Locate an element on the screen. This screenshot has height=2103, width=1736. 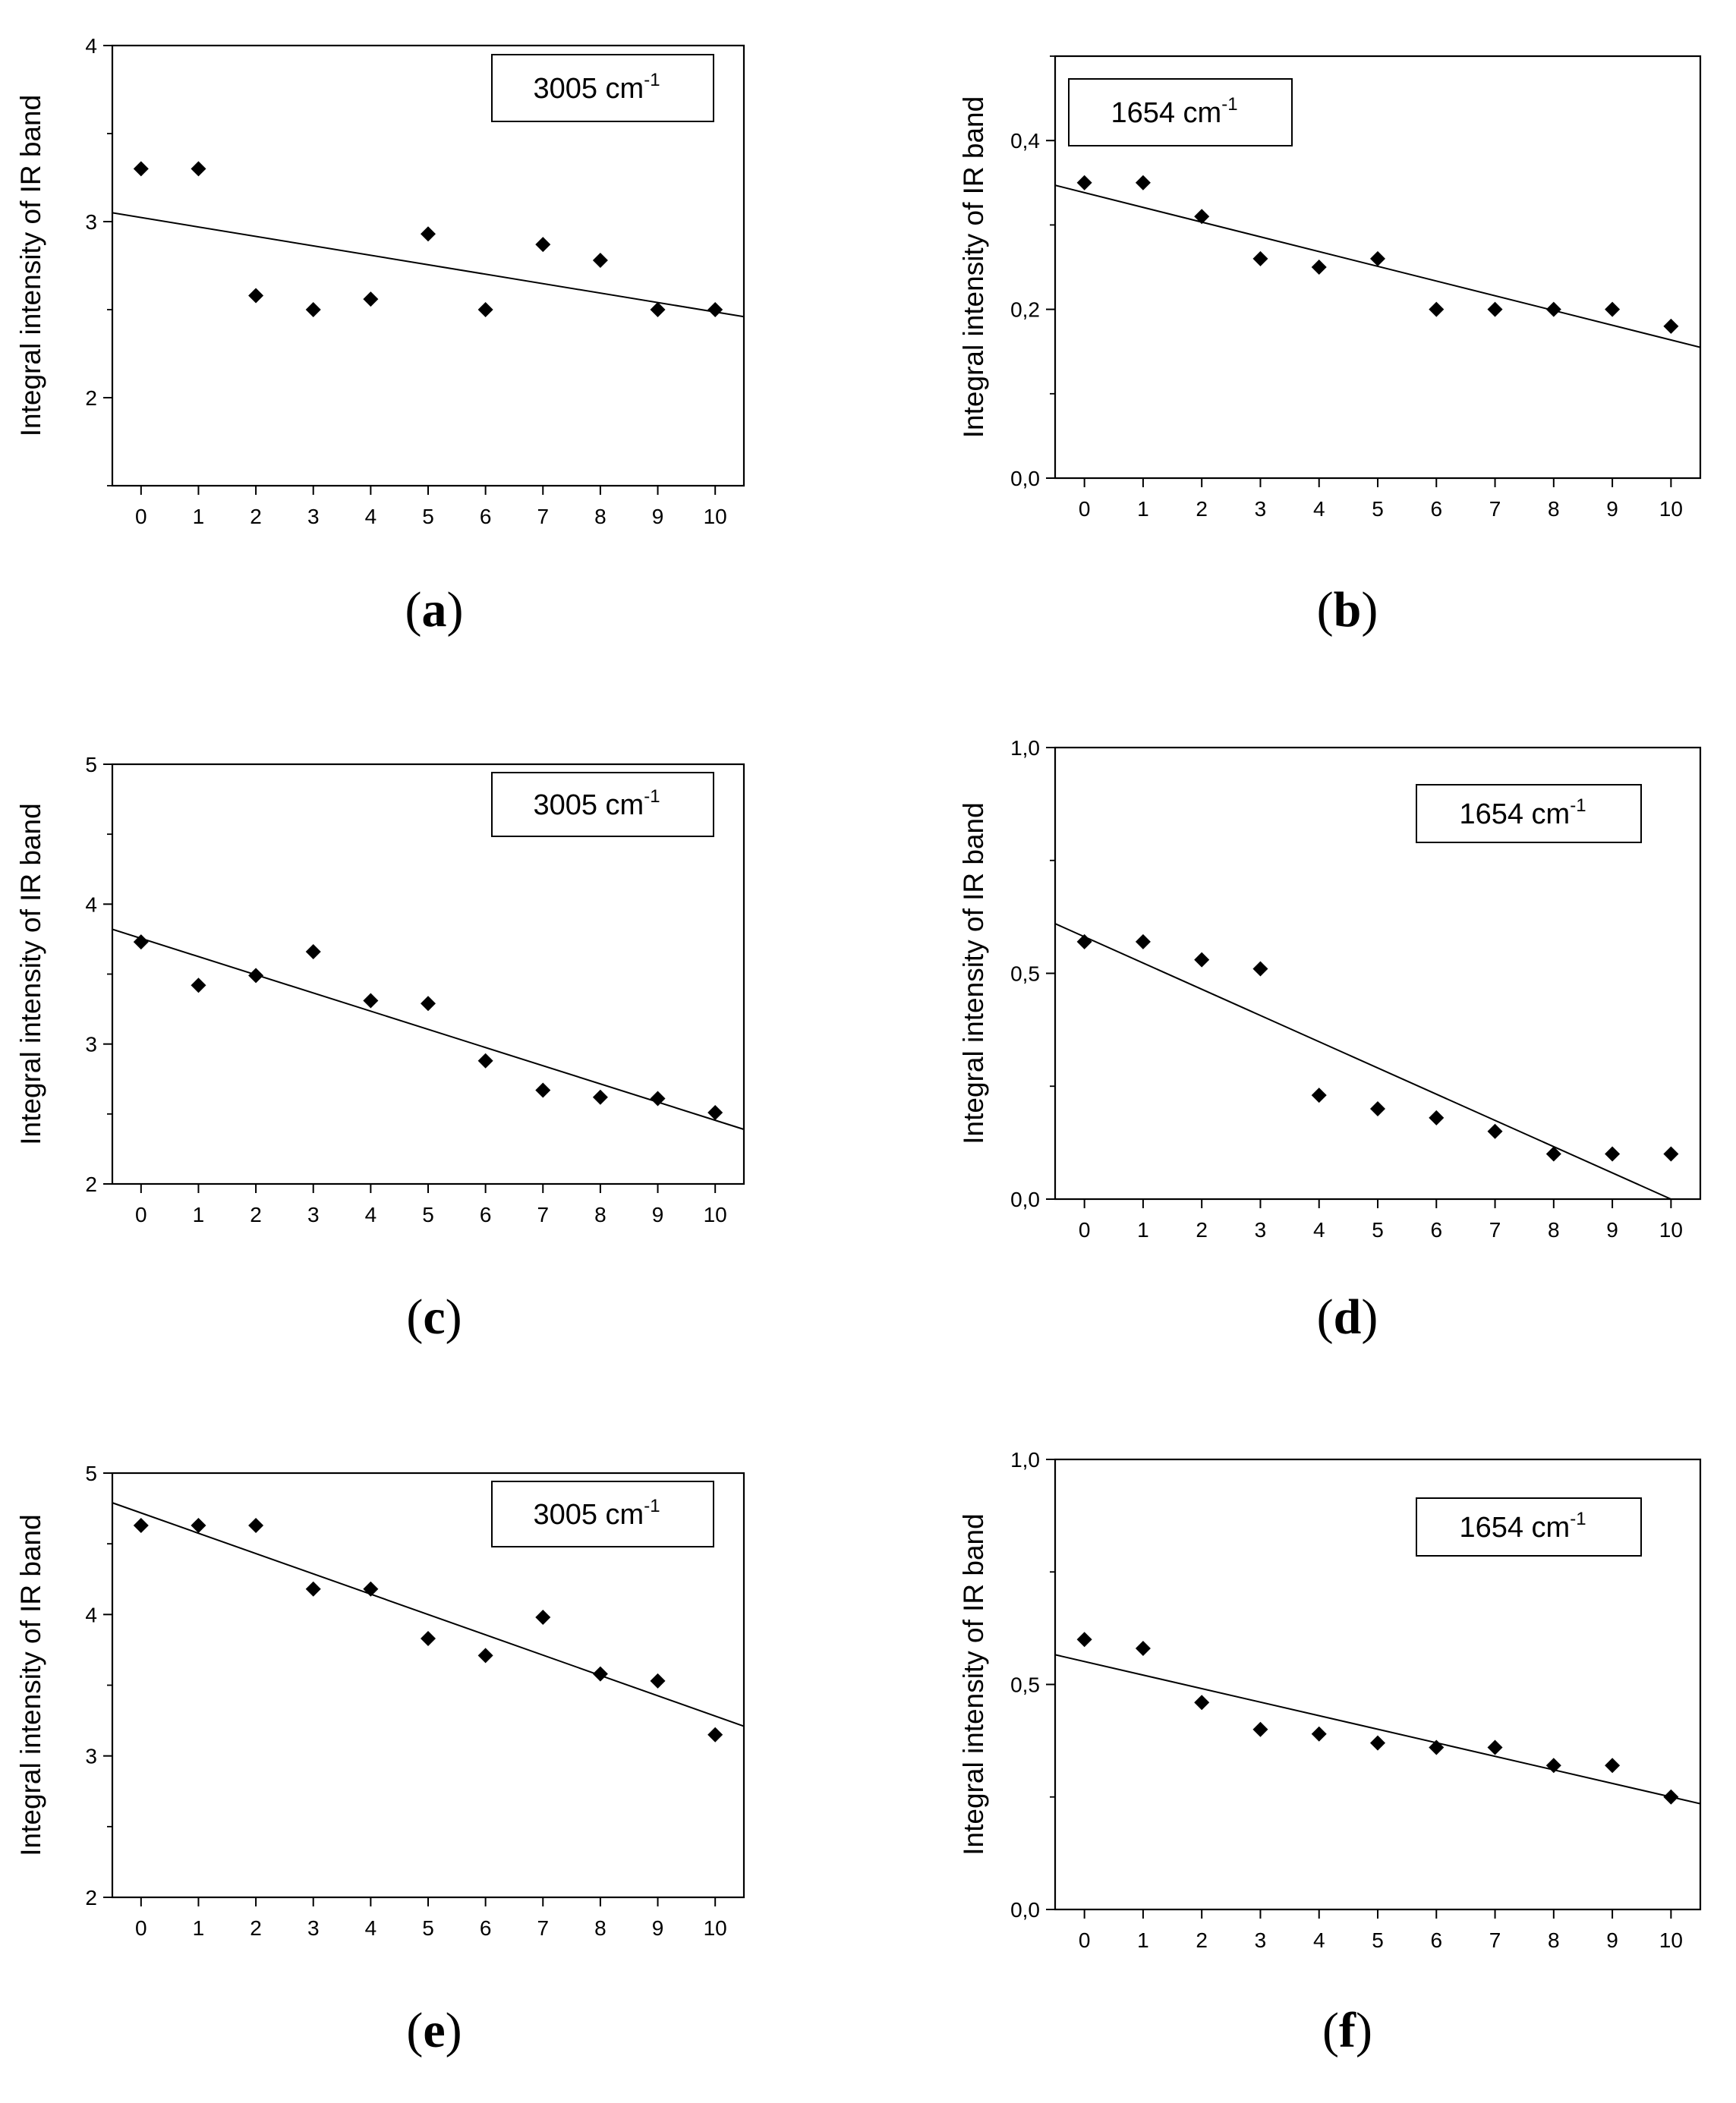
legend-box: 3005 cm-1 is located at coordinates (602, 1514).